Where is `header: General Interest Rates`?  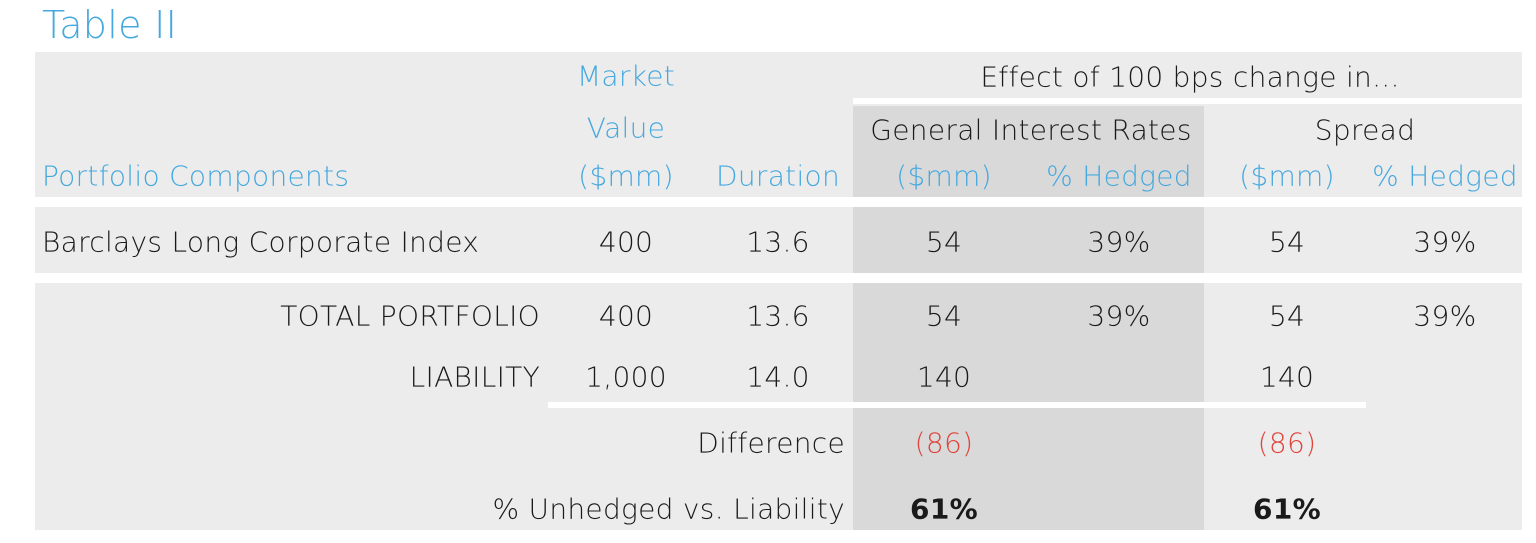
header: General Interest Rates is located at coordinates (1031, 130).